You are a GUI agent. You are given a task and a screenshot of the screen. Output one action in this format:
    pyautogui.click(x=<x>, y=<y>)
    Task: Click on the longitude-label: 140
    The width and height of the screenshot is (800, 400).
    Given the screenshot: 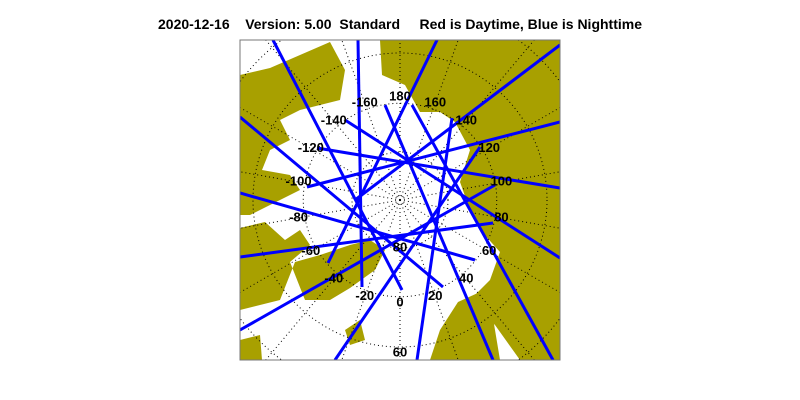 What is the action you would take?
    pyautogui.click(x=466, y=120)
    